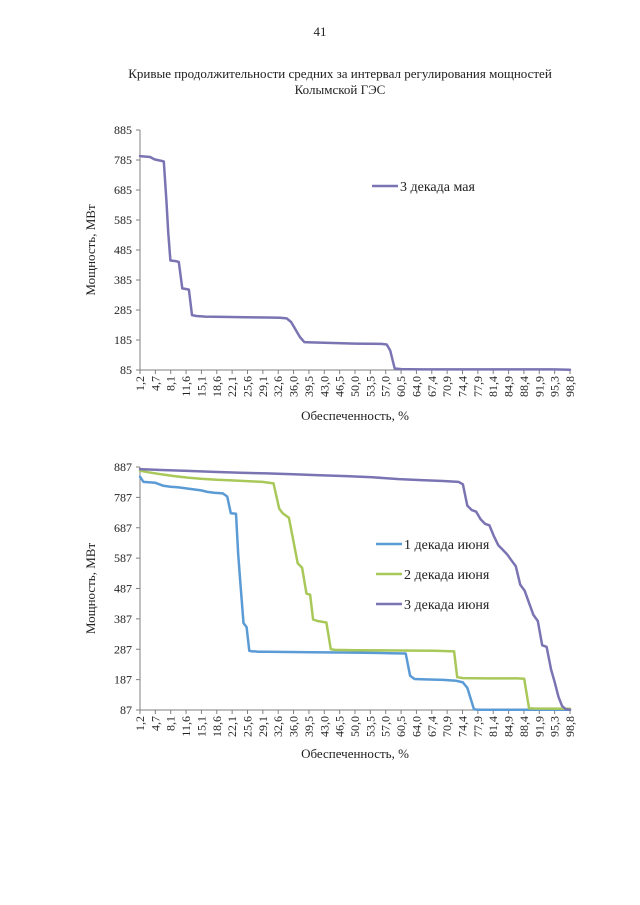 This screenshot has width=640, height=905. Describe the element at coordinates (123, 649) in the screenshot. I see `y-tick-label: 287` at that location.